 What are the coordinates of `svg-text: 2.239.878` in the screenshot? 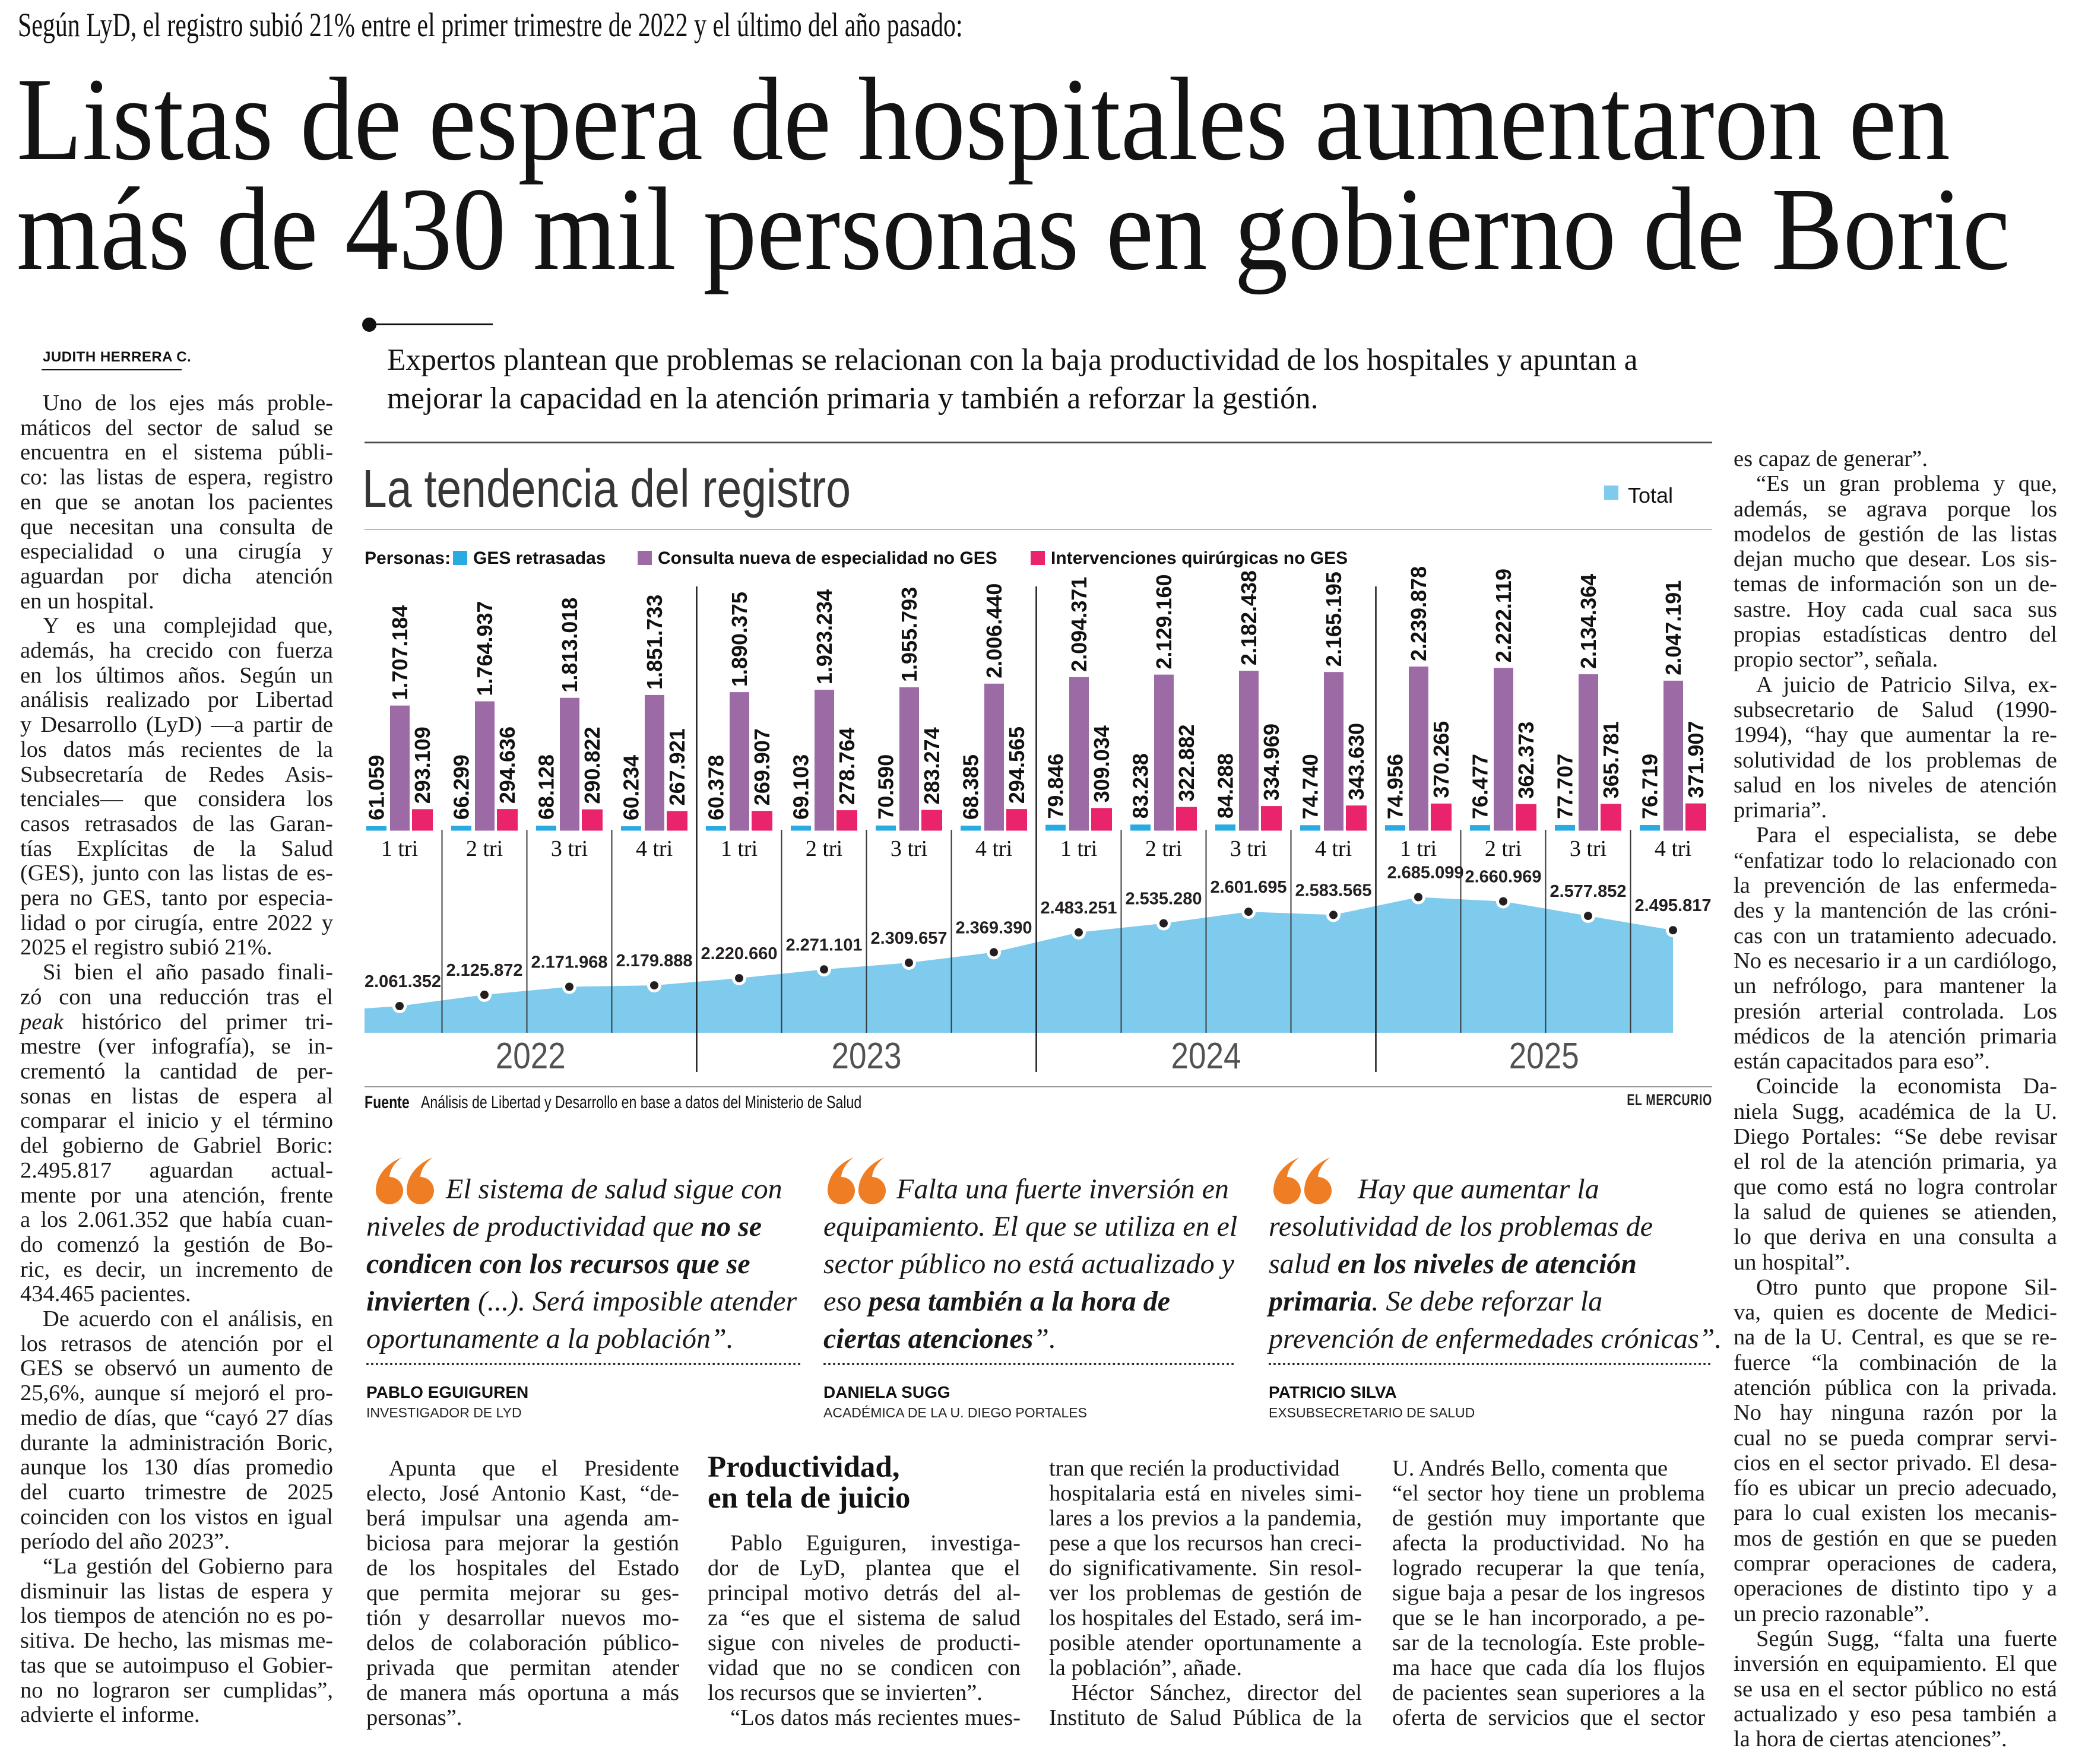 It's located at (1419, 613).